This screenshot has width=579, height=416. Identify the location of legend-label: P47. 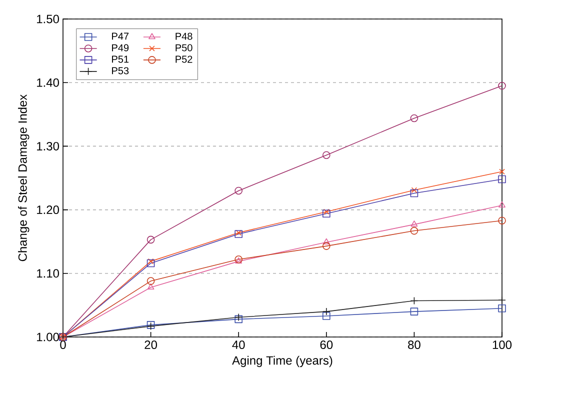
(120, 36).